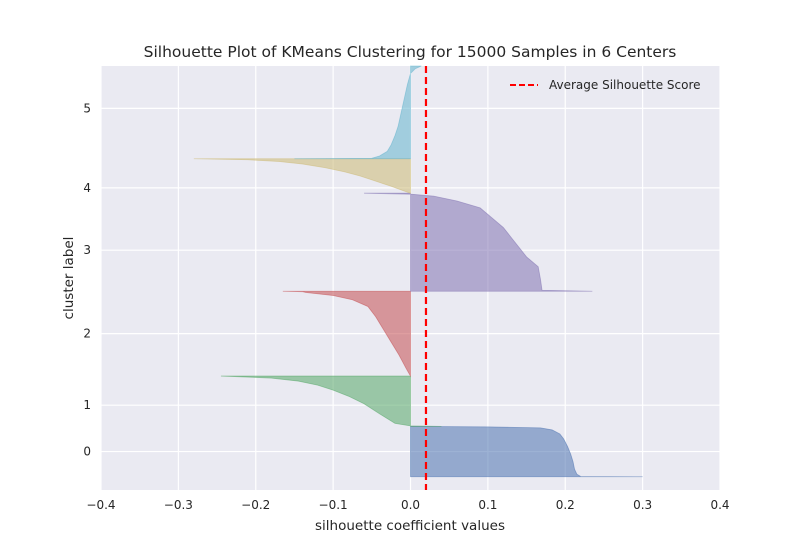  Describe the element at coordinates (642, 505) in the screenshot. I see `x-tick-label: 0.3` at that location.